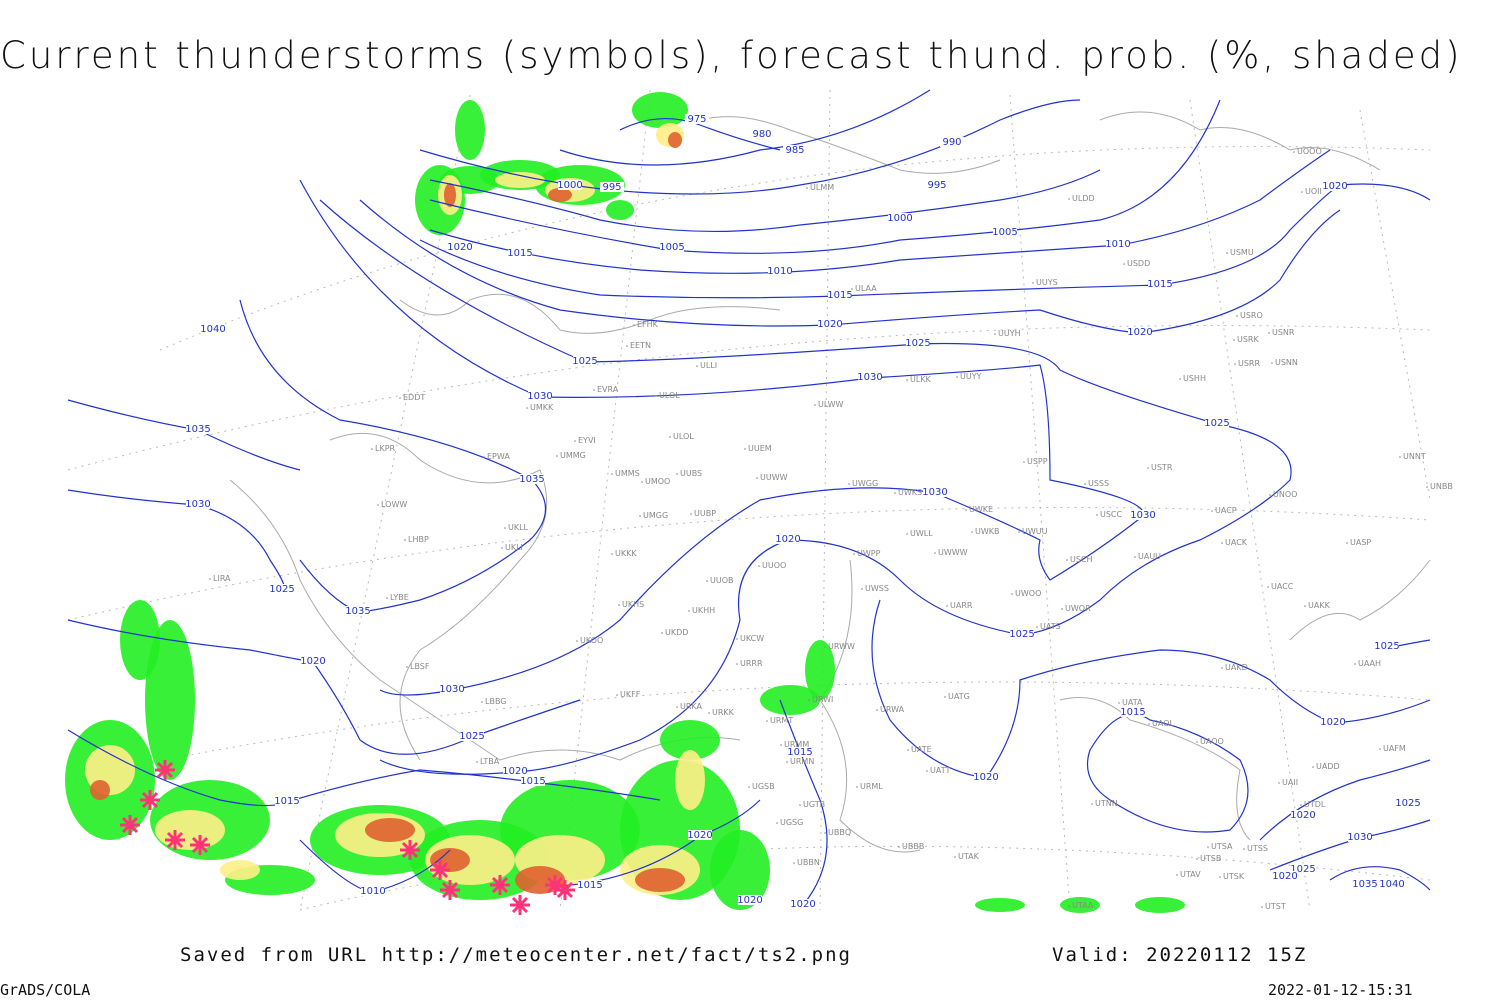 This screenshot has height=1000, width=1500. I want to click on station-label: URKK, so click(723, 712).